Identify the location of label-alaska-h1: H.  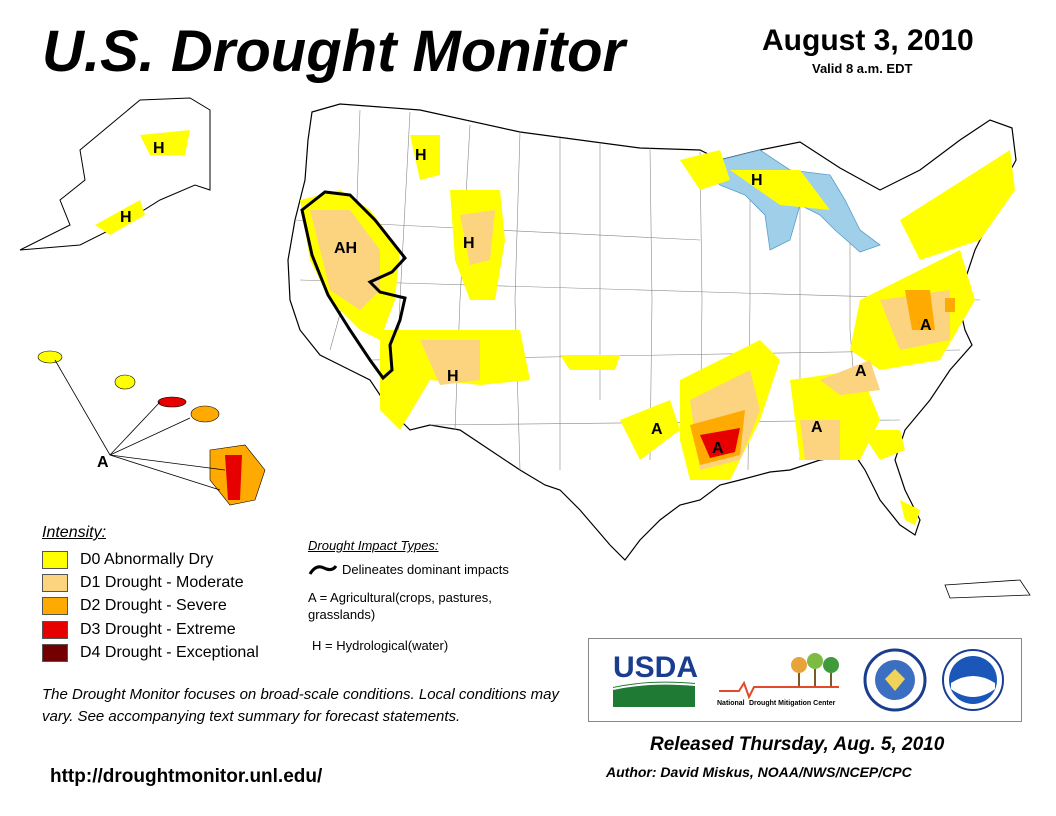
(159, 148).